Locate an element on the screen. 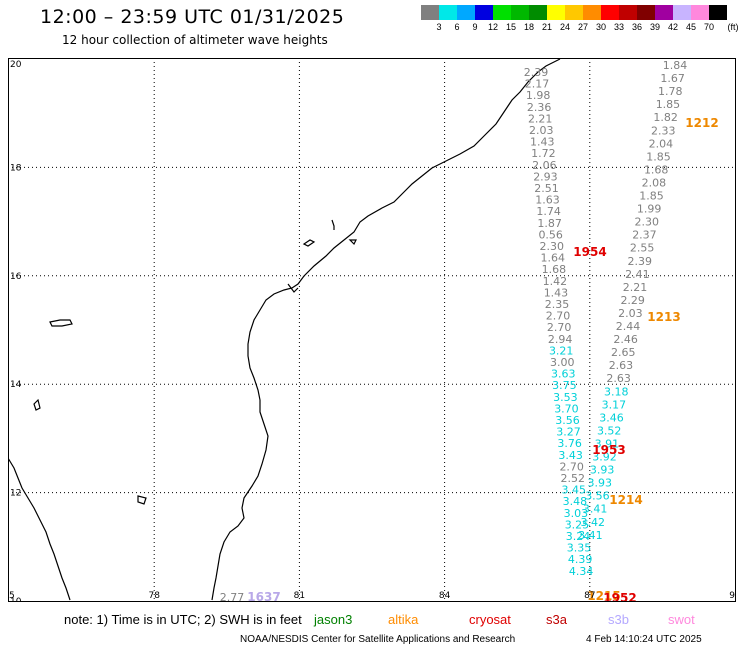 This screenshot has width=740, height=650. wave-height-value: 3.43 is located at coordinates (570, 455).